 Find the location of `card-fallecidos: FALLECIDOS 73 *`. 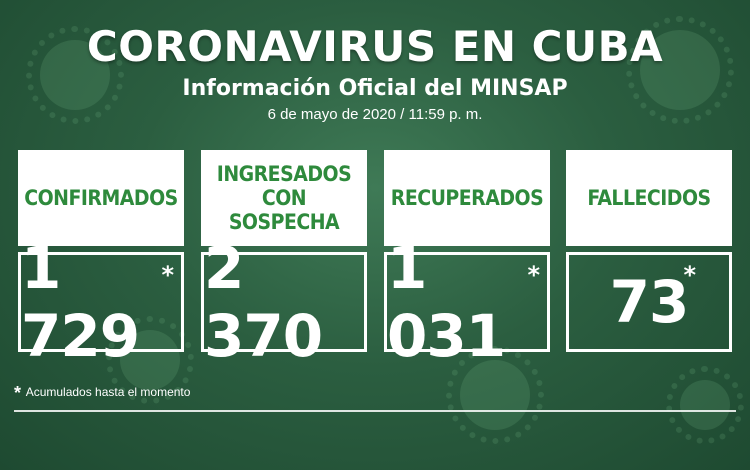

card-fallecidos: FALLECIDOS 73 * is located at coordinates (649, 251).